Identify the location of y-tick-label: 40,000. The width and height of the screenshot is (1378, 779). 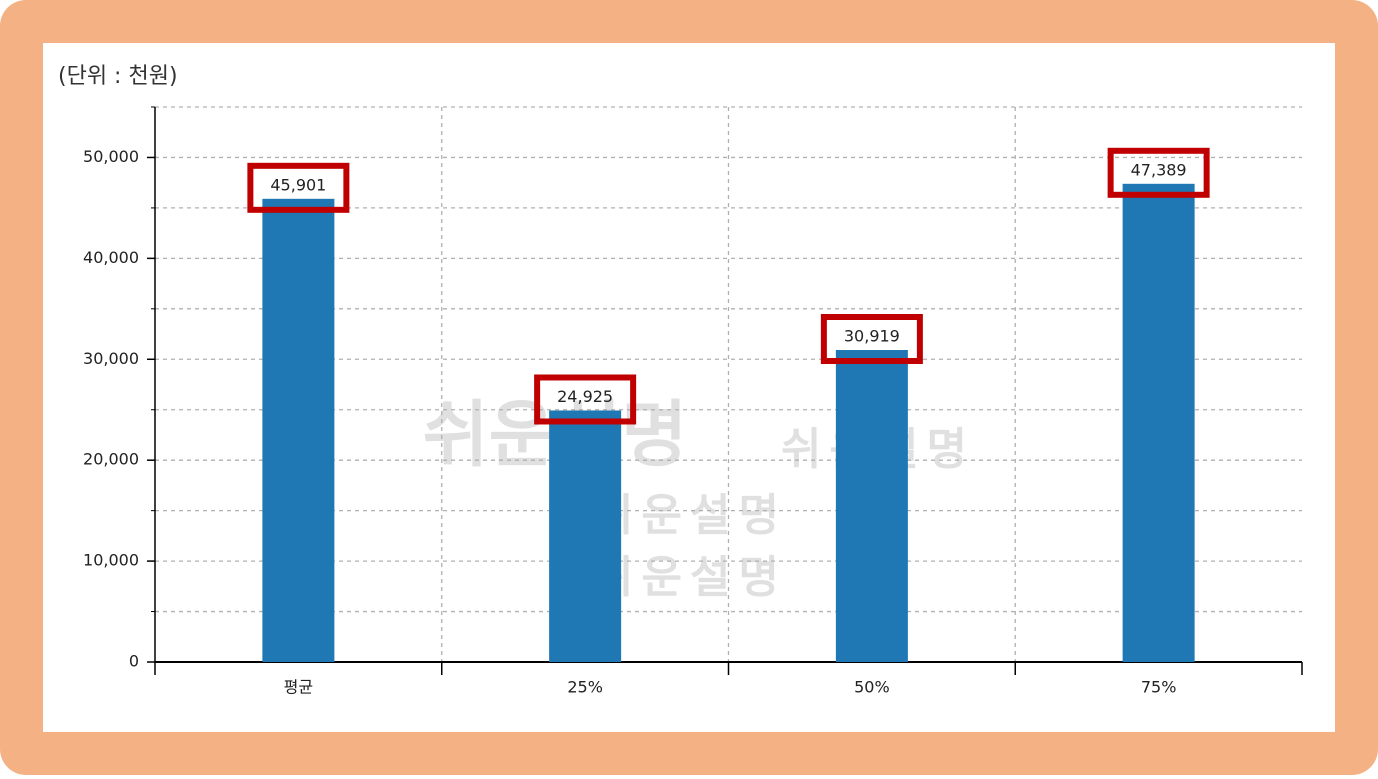
(111, 257).